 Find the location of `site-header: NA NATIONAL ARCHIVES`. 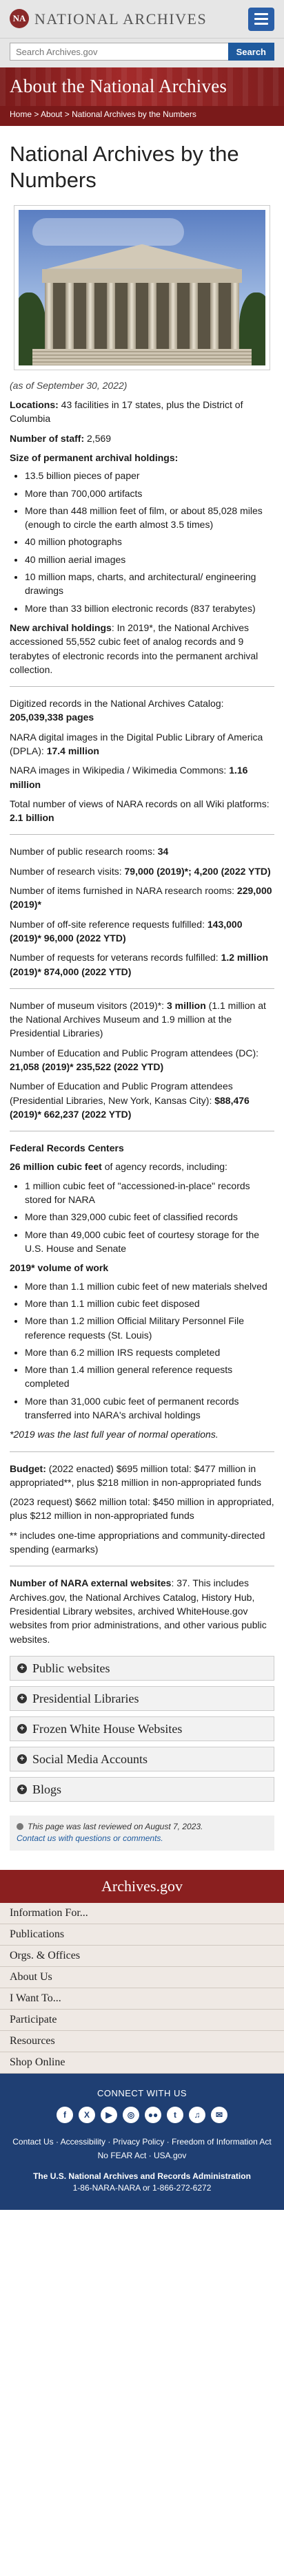

site-header: NA NATIONAL ARCHIVES is located at coordinates (142, 19).